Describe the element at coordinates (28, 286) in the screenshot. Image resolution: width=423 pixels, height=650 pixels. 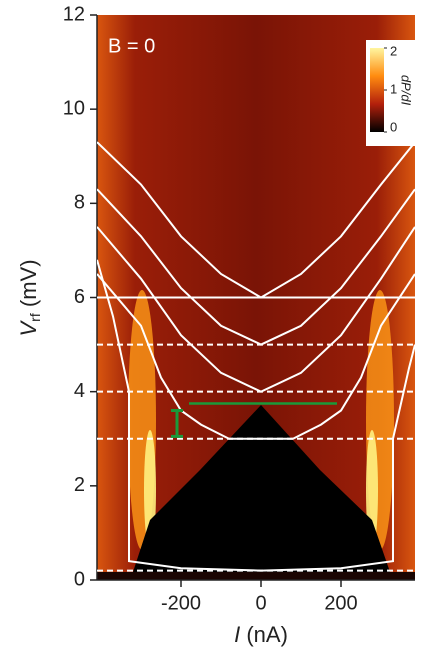
I see `label-part: (mV)` at that location.